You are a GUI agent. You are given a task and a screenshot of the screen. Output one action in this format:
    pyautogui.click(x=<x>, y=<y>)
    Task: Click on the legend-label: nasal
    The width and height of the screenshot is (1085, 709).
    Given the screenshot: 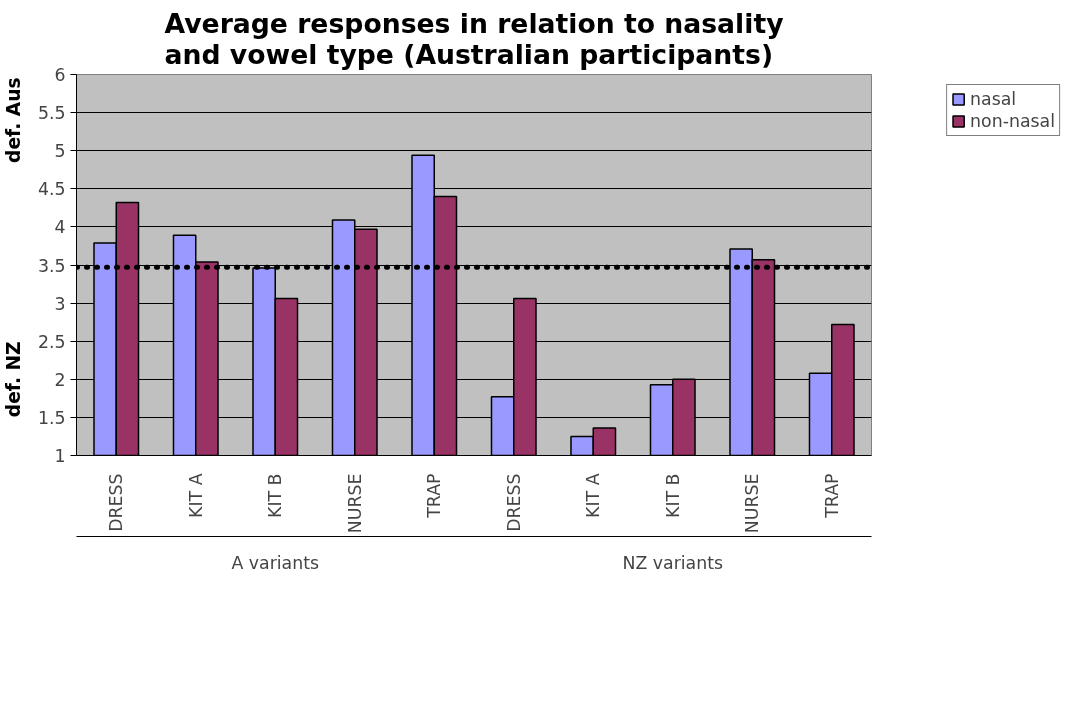 What is the action you would take?
    pyautogui.click(x=993, y=99)
    